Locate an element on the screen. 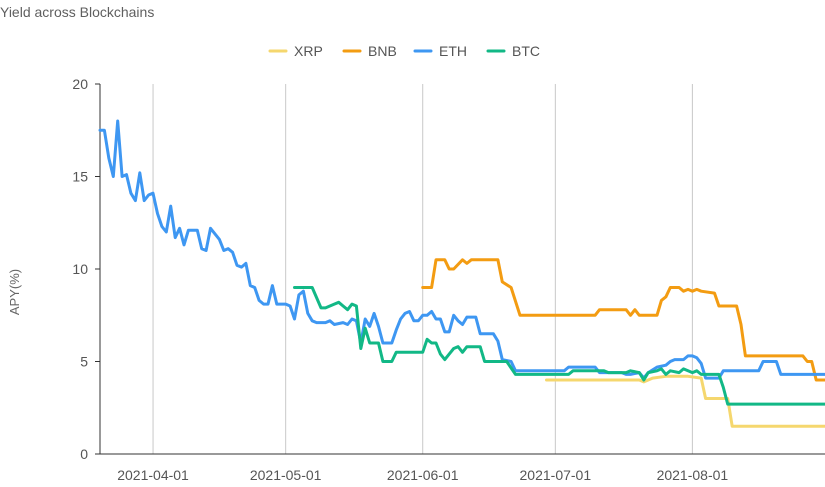  x-tick-label: 2021-04-01 is located at coordinates (153, 475).